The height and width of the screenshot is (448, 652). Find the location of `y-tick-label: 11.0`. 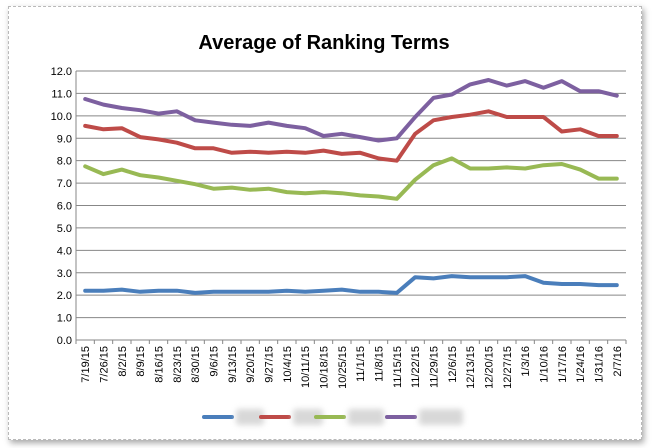

y-tick-label: 11.0 is located at coordinates (61, 94).